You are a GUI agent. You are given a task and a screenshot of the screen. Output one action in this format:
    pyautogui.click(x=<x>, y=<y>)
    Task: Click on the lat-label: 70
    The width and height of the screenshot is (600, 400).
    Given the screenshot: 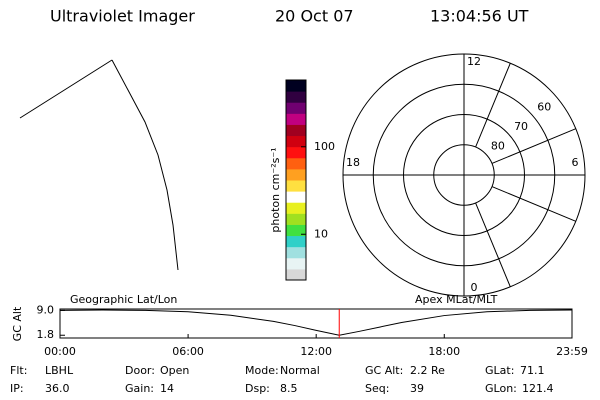 What is the action you would take?
    pyautogui.click(x=521, y=126)
    